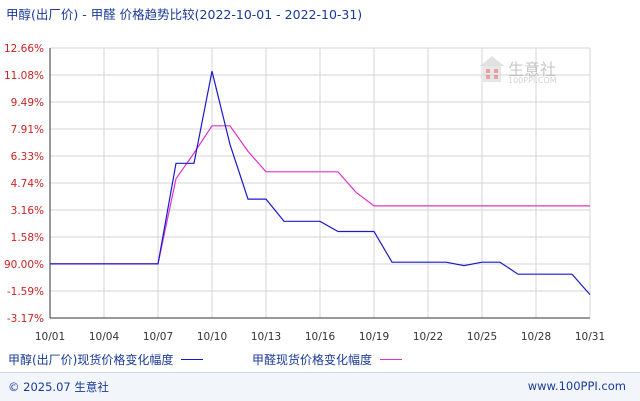 This screenshot has height=401, width=640. I want to click on legend-swatch-methanol, so click(192, 359).